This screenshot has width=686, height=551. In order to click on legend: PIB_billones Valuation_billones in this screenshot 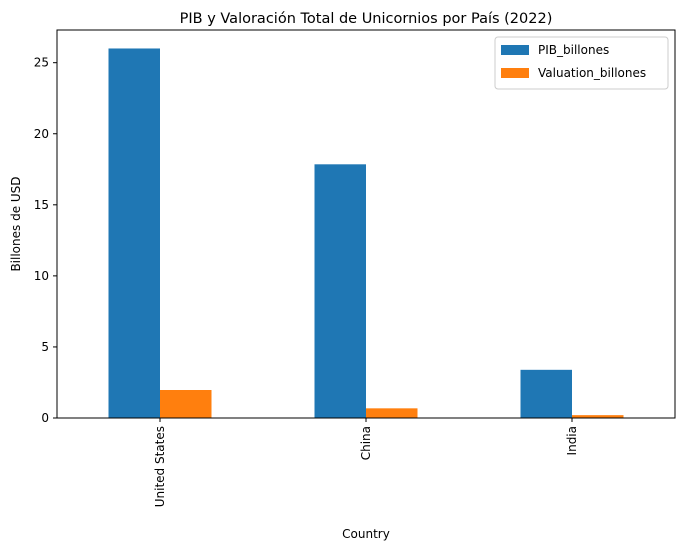, I will do `click(581, 63)`.